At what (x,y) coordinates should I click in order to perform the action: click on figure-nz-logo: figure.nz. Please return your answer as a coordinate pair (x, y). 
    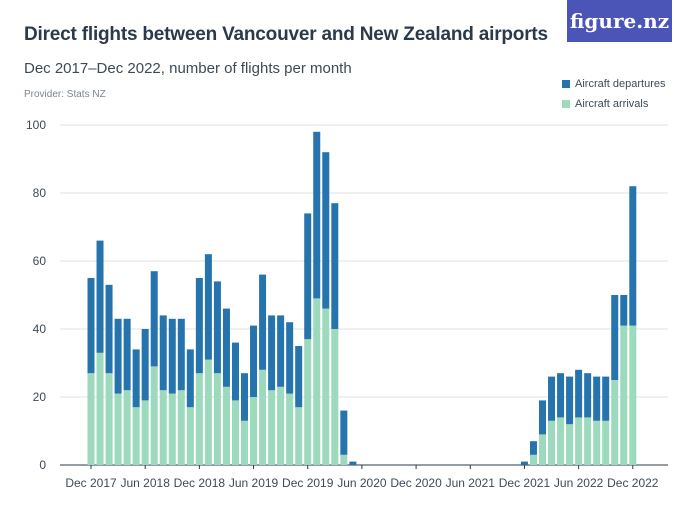
    Looking at the image, I should click on (619, 21).